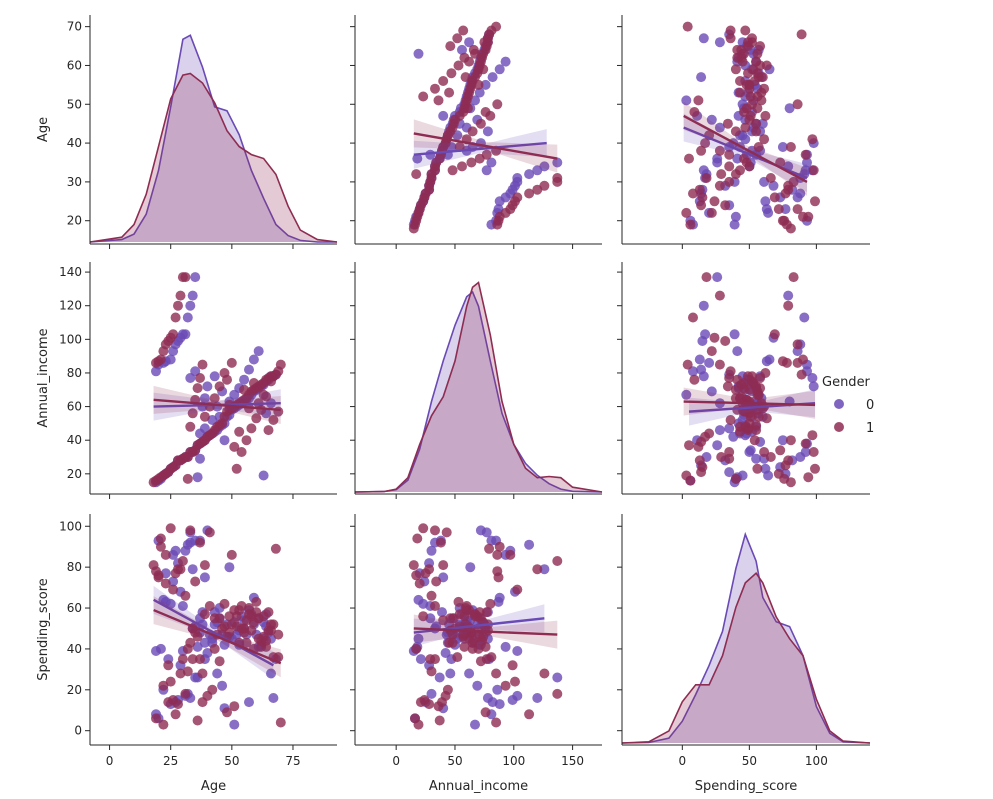  I want to click on x-tick-label: 0, so click(396, 761).